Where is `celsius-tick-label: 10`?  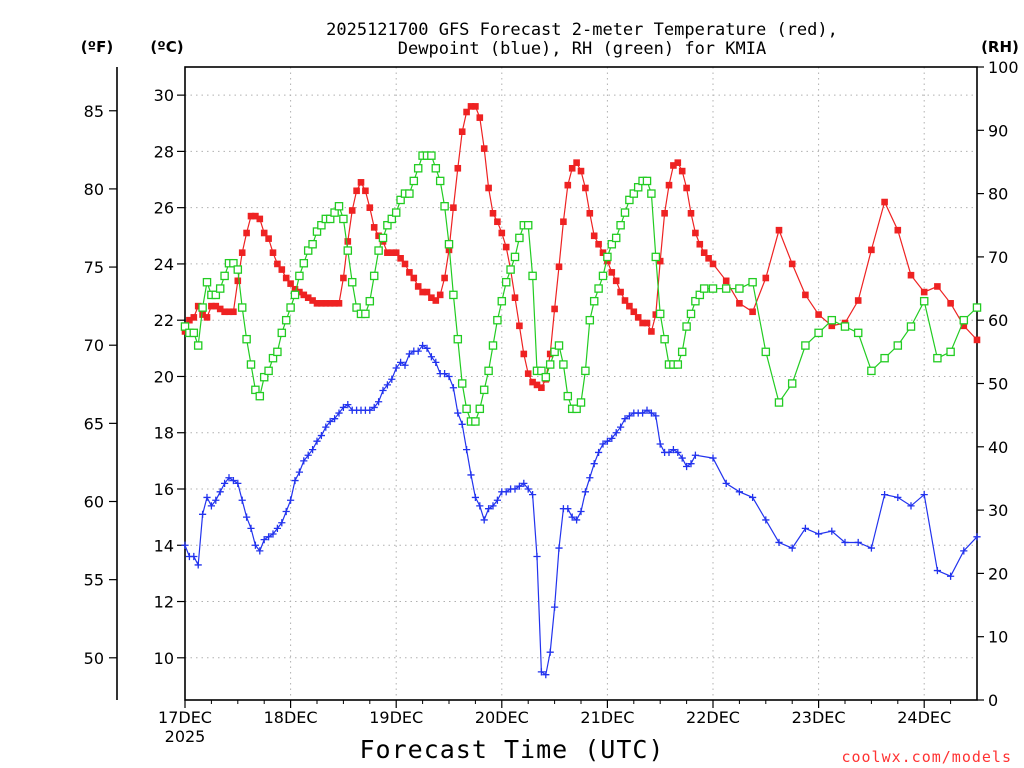
celsius-tick-label: 10 is located at coordinates (164, 658).